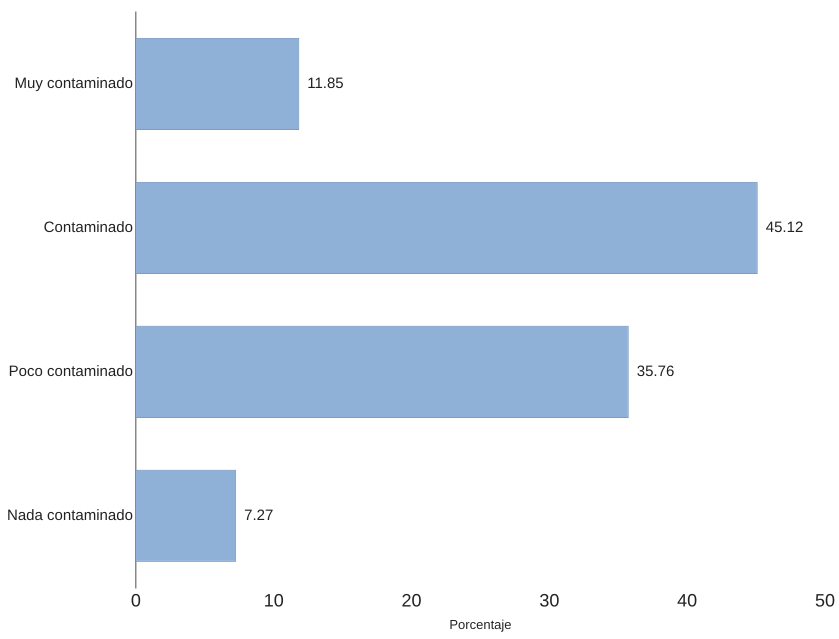  Describe the element at coordinates (325, 83) in the screenshot. I see `data-label: 11.85` at that location.